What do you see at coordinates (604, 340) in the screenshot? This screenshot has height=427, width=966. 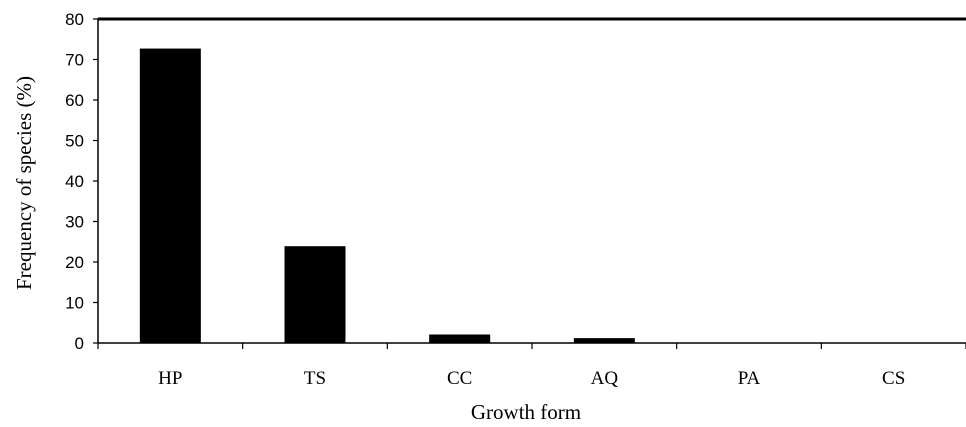 I see `bar-aq` at bounding box center [604, 340].